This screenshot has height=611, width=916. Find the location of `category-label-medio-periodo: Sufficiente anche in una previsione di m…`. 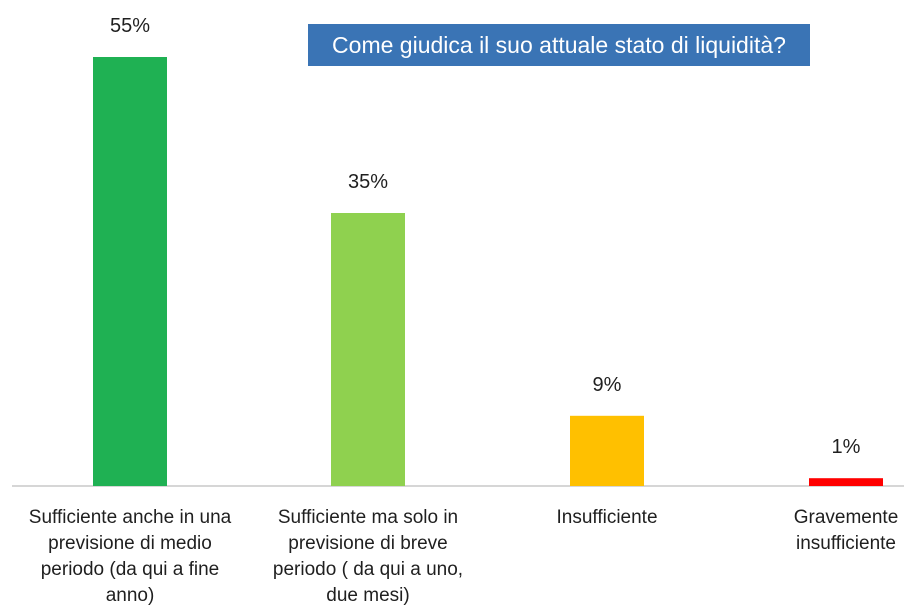

category-label-medio-periodo: Sufficiente anche in una previsione di m… is located at coordinates (130, 556).